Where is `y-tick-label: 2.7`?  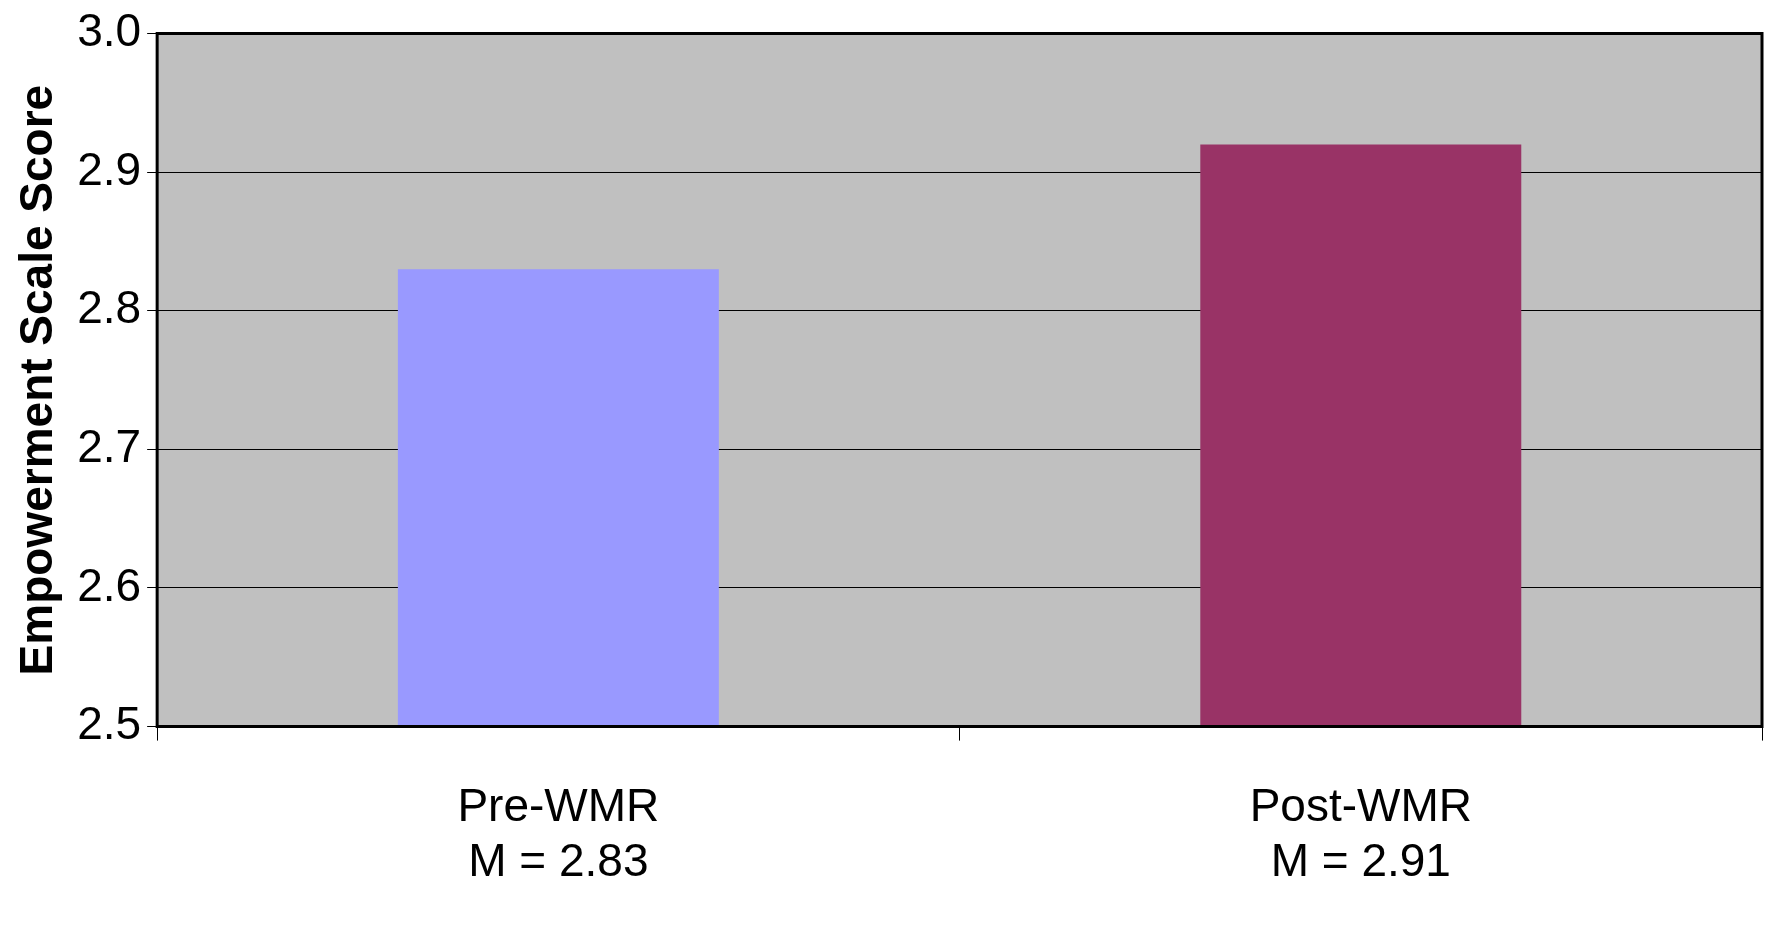 y-tick-label: 2.7 is located at coordinates (109, 446).